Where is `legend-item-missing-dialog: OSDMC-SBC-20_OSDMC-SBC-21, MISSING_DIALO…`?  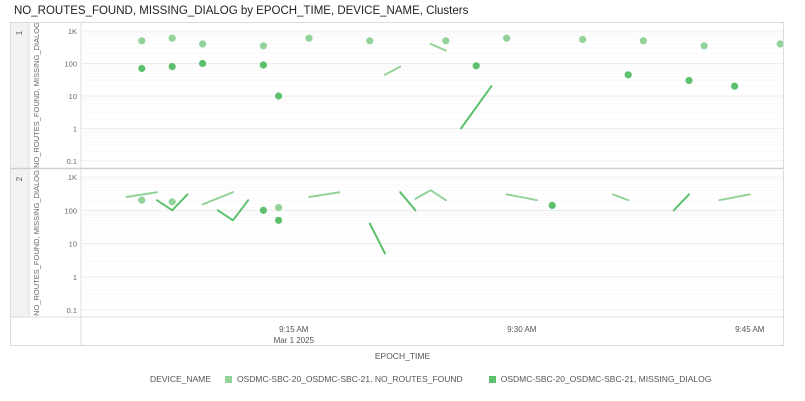 legend-item-missing-dialog: OSDMC-SBC-20_OSDMC-SBC-21, MISSING_DIALO… is located at coordinates (600, 379).